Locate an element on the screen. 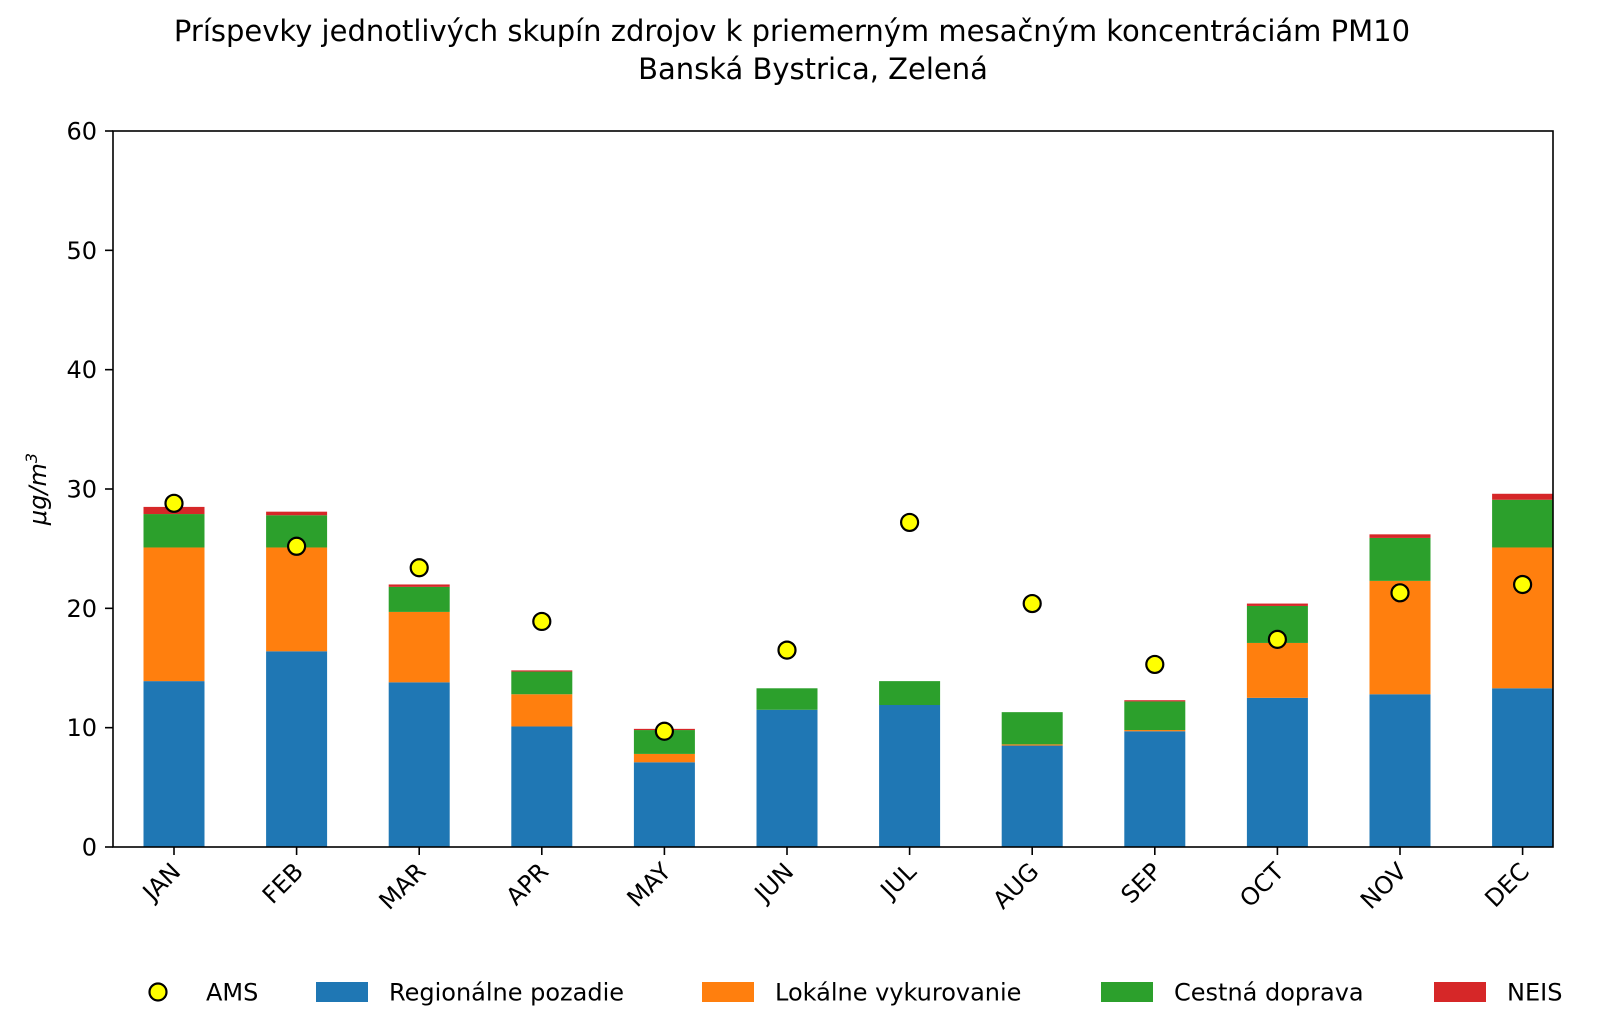 This screenshot has height=1034, width=1600. ams-point-apr is located at coordinates (542, 621).